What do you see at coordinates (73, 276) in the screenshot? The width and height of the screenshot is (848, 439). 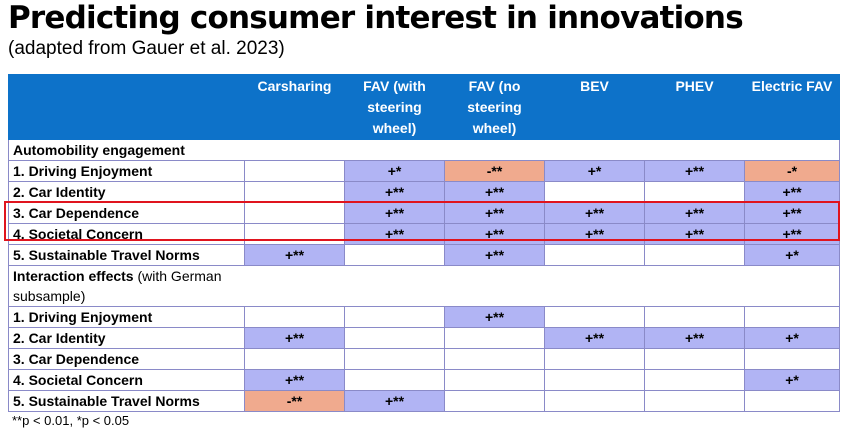 I see `section-heading-text: Interaction effects` at bounding box center [73, 276].